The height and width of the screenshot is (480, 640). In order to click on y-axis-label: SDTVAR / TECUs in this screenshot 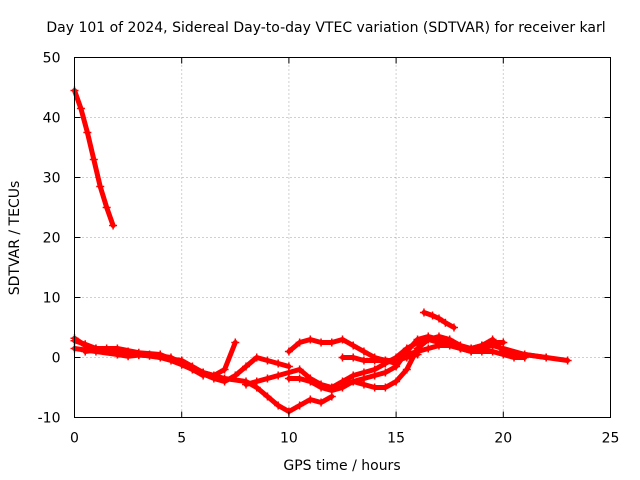, I will do `click(15, 238)`.